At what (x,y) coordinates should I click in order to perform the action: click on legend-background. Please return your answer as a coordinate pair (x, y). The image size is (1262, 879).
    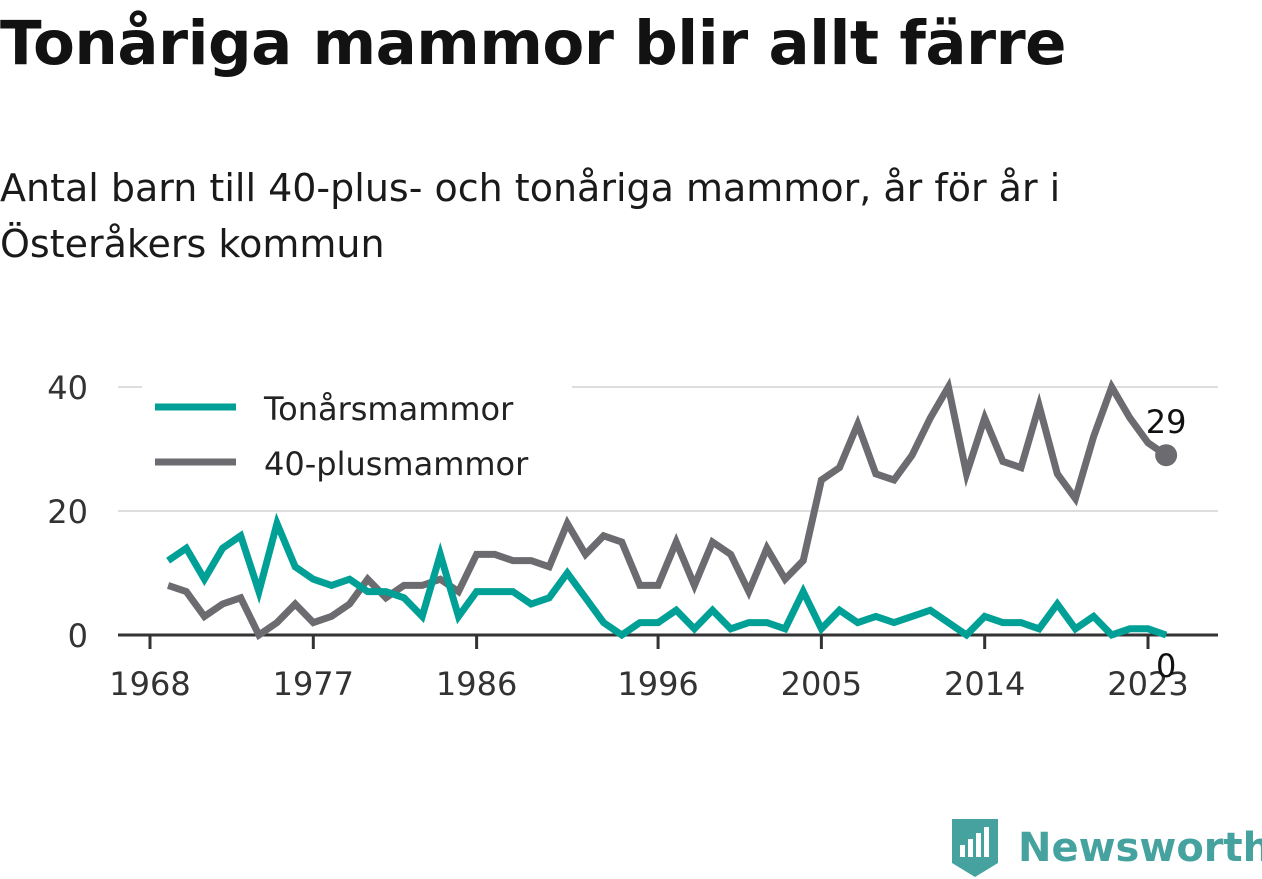
    Looking at the image, I should click on (357, 440).